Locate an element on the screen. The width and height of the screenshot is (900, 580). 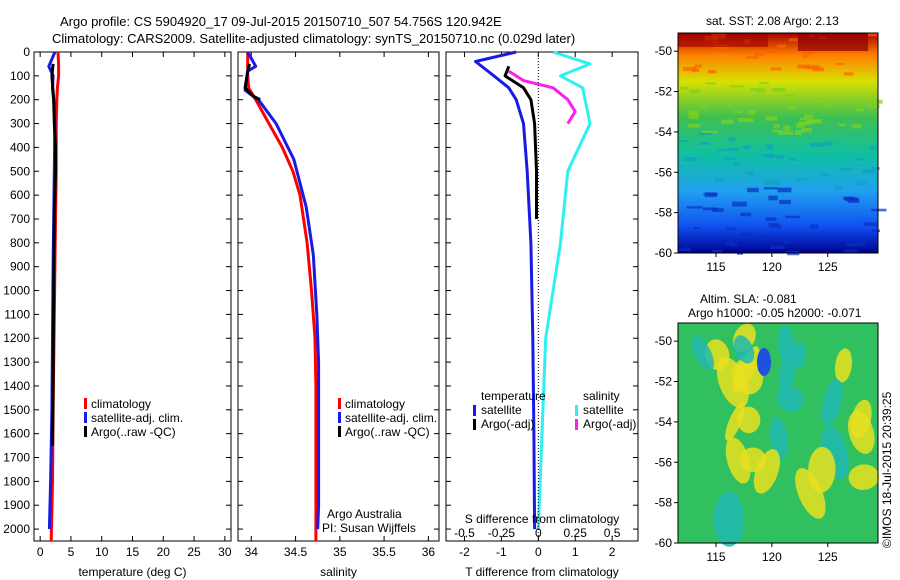
x-tick-label: -1 is located at coordinates (501, 552).